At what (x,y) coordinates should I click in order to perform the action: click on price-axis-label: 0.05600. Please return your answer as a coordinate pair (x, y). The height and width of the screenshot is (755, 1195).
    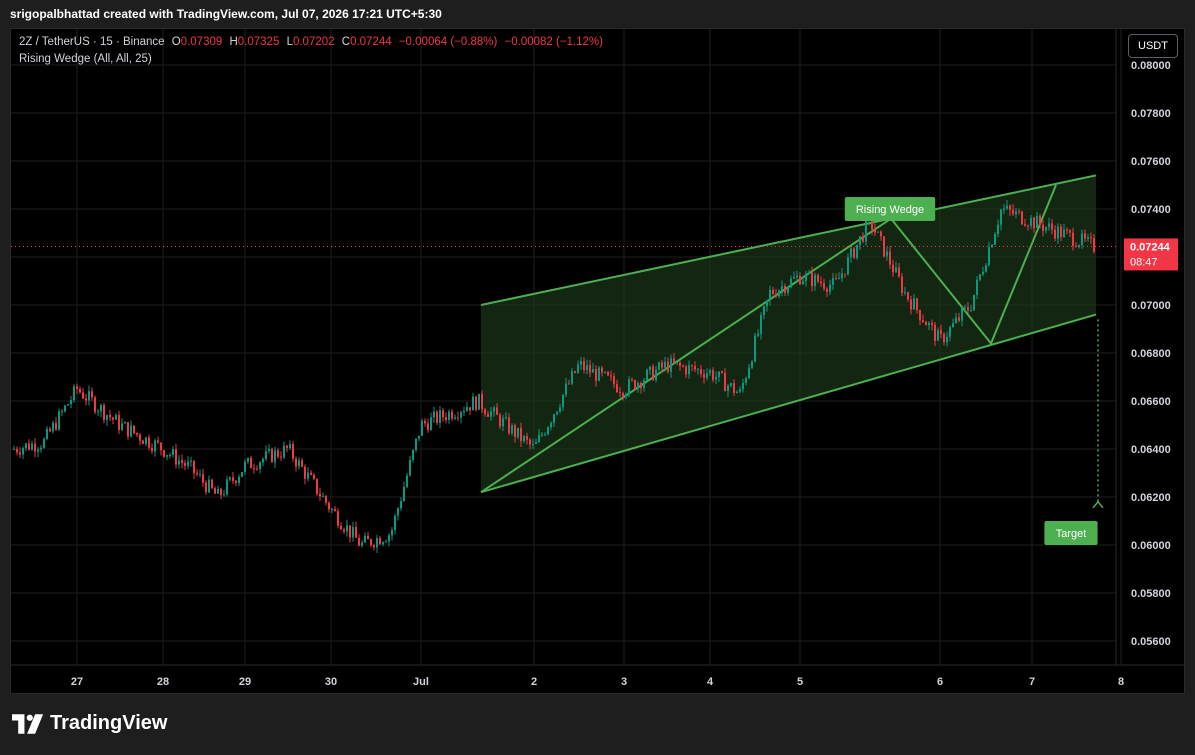
    Looking at the image, I should click on (1151, 642).